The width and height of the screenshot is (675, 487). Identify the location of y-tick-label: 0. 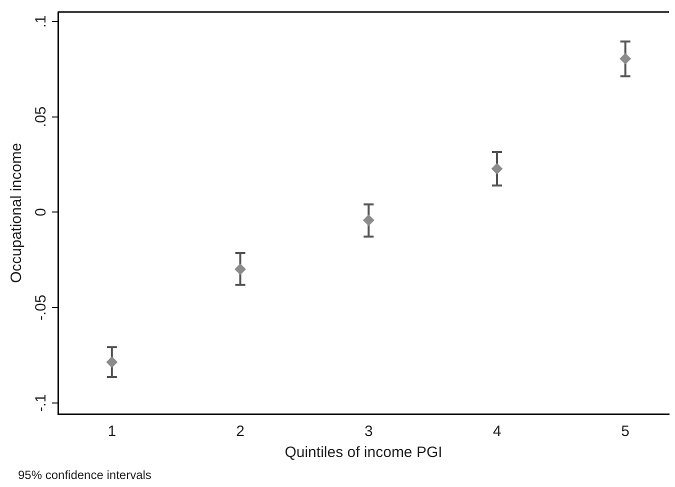
(41, 212).